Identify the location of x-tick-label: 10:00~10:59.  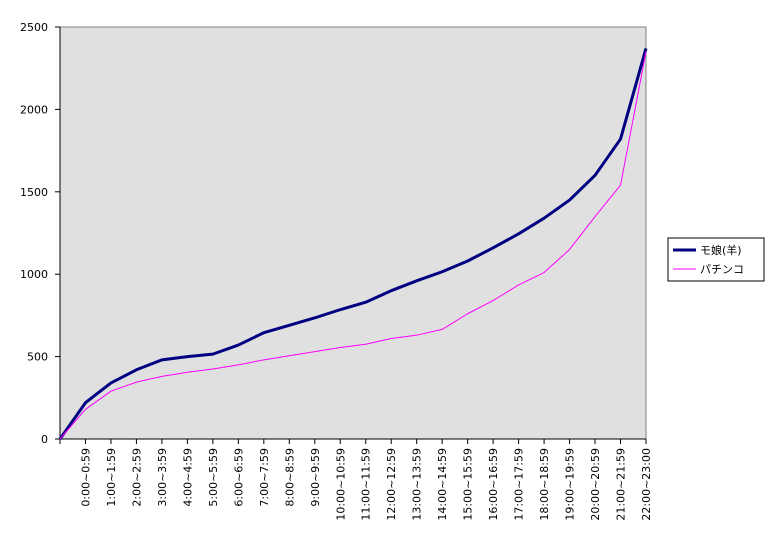
(340, 484).